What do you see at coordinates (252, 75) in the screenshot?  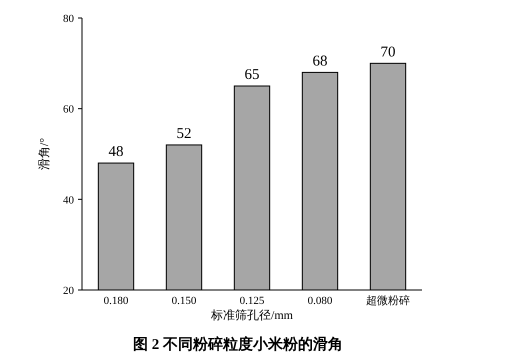 I see `data-label: 65` at bounding box center [252, 75].